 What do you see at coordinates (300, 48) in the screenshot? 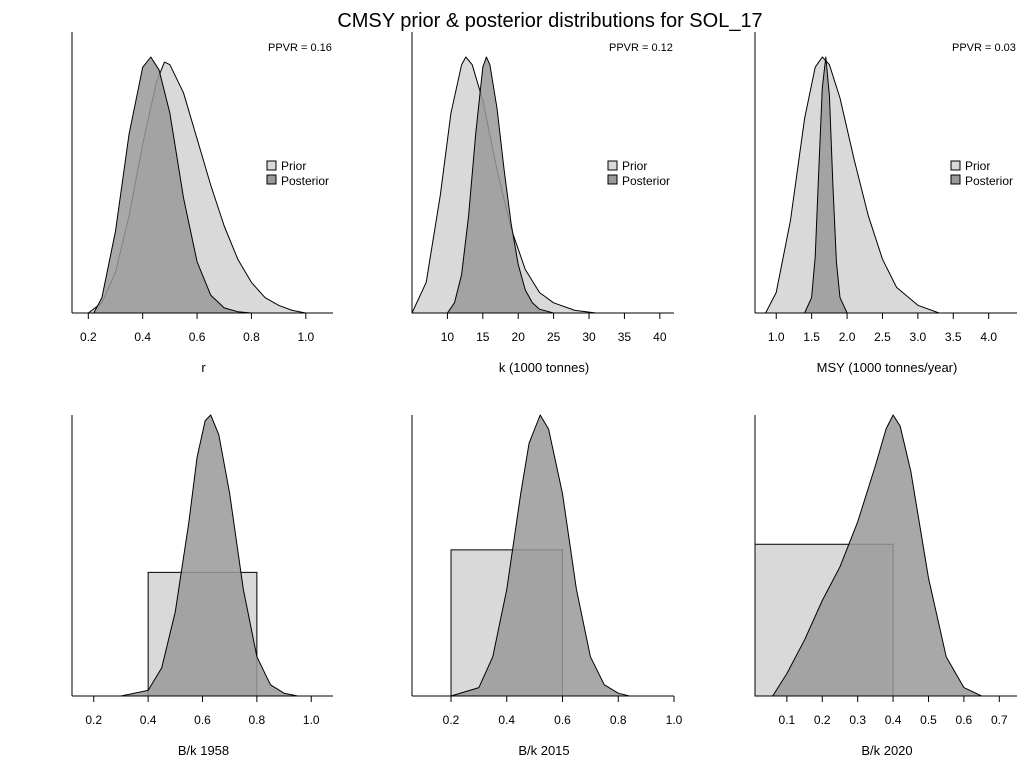
I see `ppvr-label: PPVR = 0.16` at bounding box center [300, 48].